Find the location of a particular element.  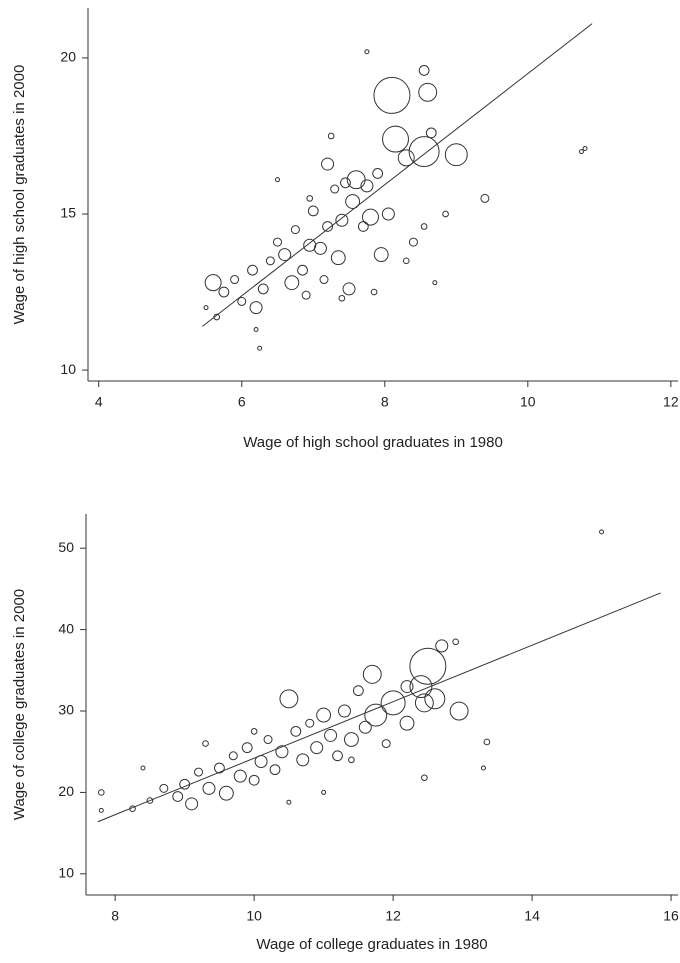

x-tick-label: 6 is located at coordinates (242, 402).